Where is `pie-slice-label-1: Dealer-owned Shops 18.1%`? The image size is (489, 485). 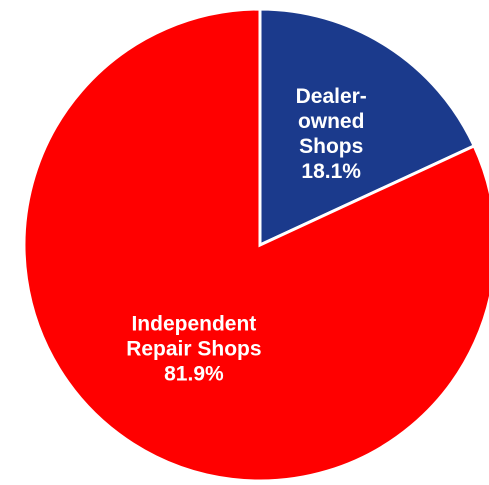 pie-slice-label-1: Dealer-owned Shops 18.1% is located at coordinates (331, 134).